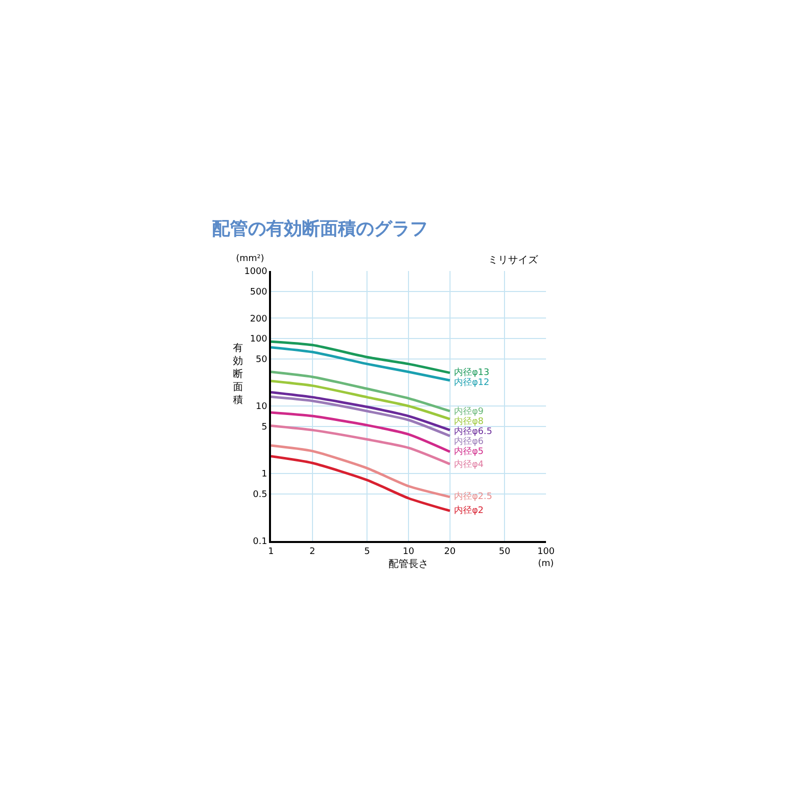  I want to click on x-tick-label: 100, so click(546, 551).